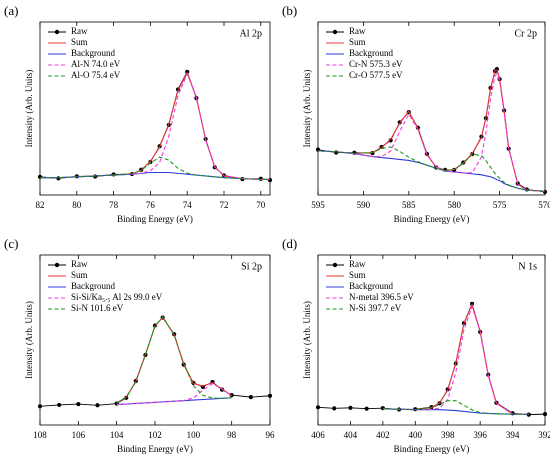  What do you see at coordinates (318, 205) in the screenshot?
I see `x-tick-label: 595` at bounding box center [318, 205].